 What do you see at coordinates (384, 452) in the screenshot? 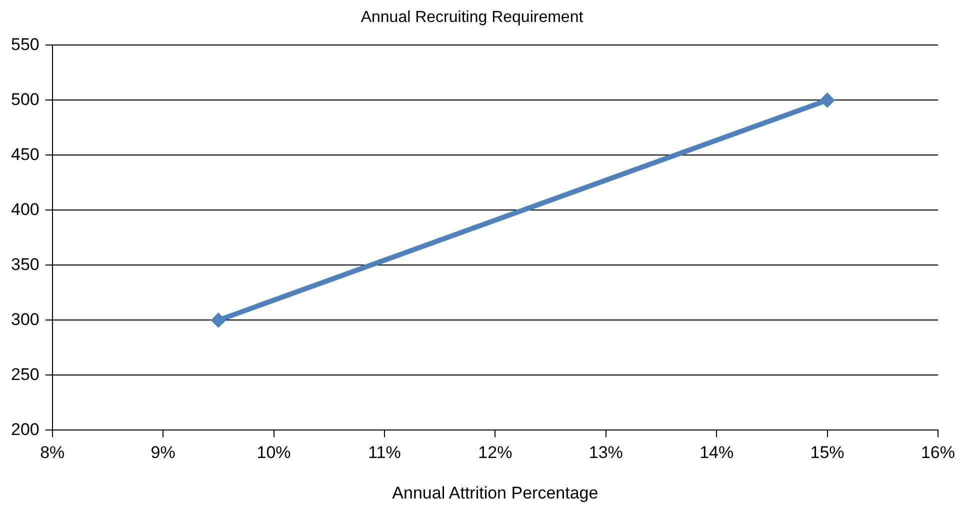
I see `x-tick-label: 11%` at bounding box center [384, 452].